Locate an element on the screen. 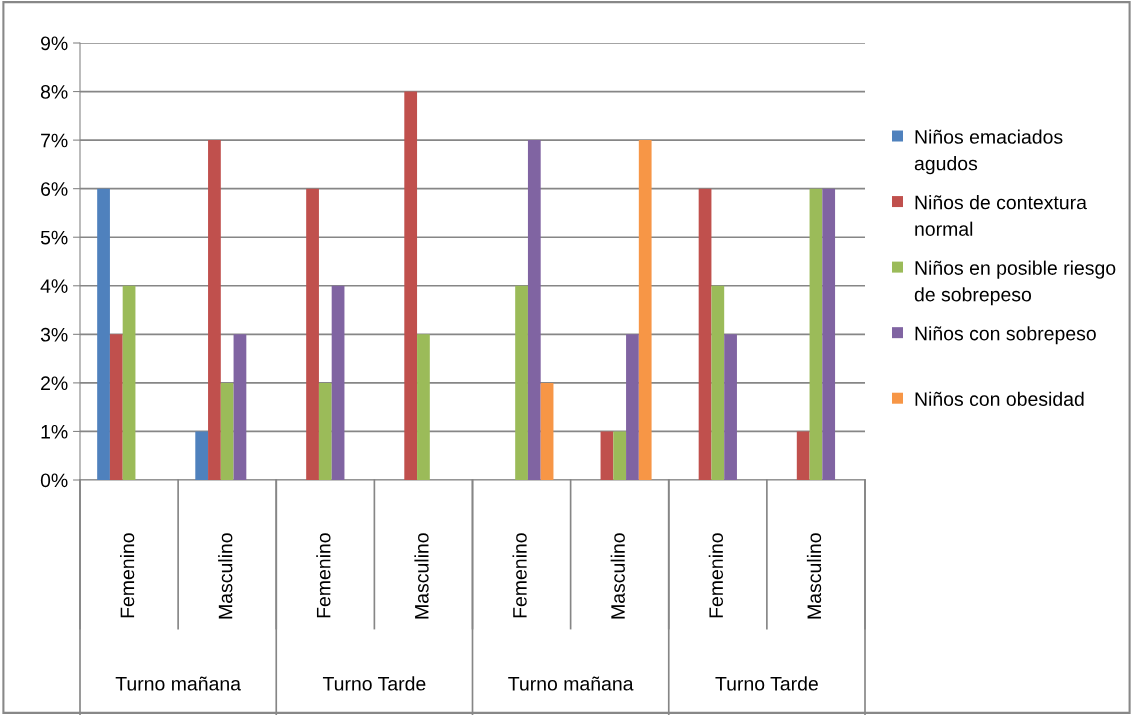 The image size is (1133, 715). legend-label: Niños con obesidad is located at coordinates (999, 398).